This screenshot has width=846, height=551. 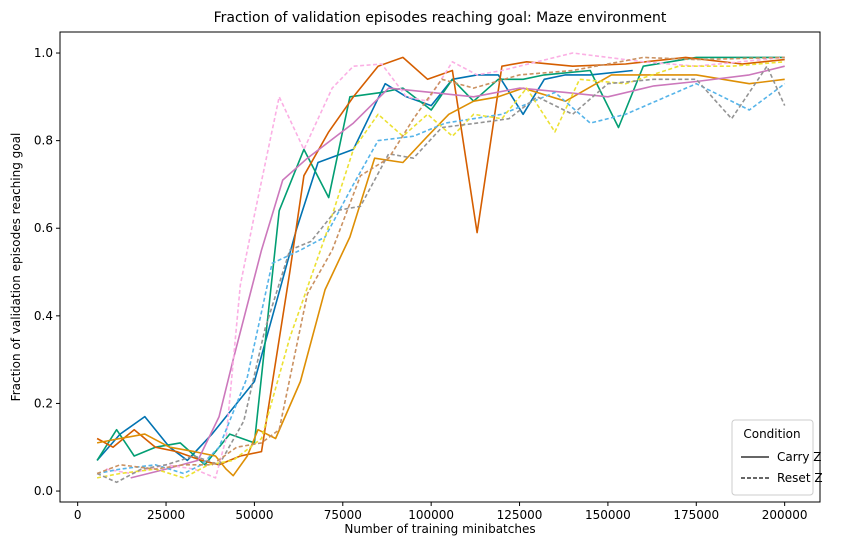 I want to click on x-tick-label: 0, so click(x=78, y=515).